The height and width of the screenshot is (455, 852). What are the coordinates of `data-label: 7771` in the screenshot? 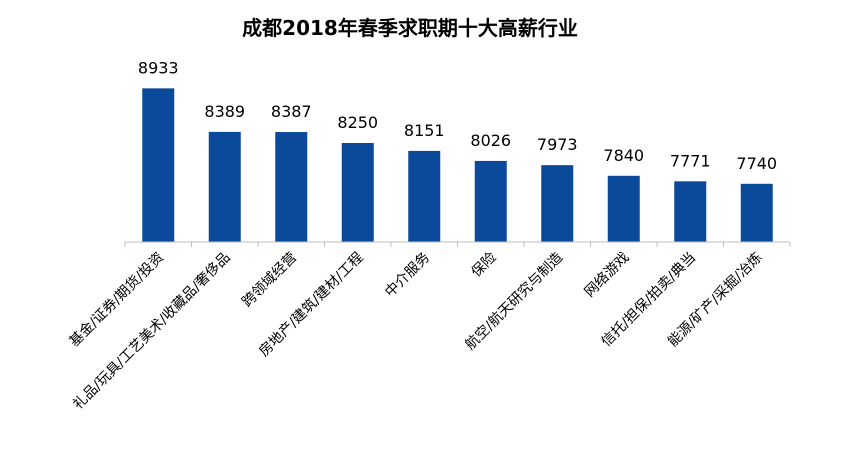 It's located at (690, 160).